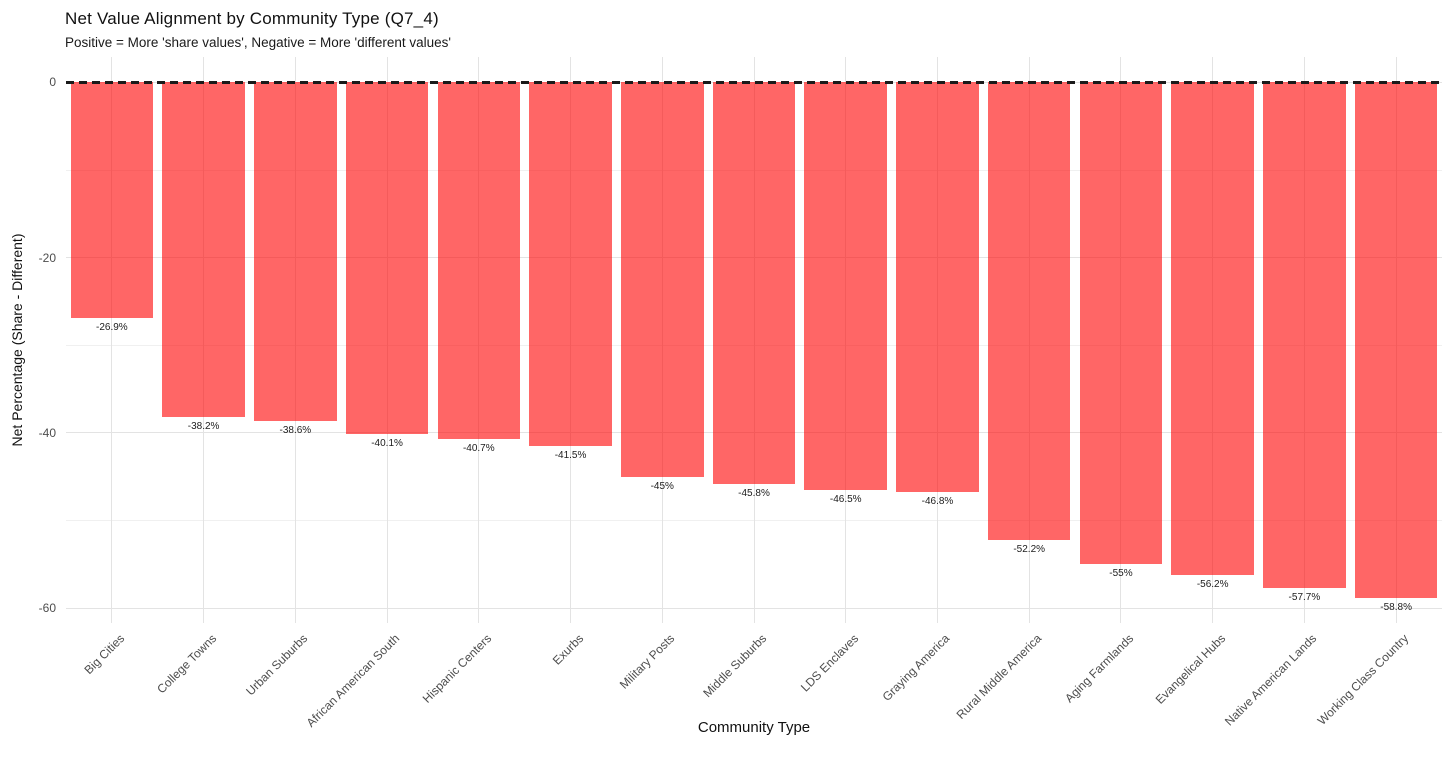  I want to click on bar-value-label: -46.5%, so click(845, 499).